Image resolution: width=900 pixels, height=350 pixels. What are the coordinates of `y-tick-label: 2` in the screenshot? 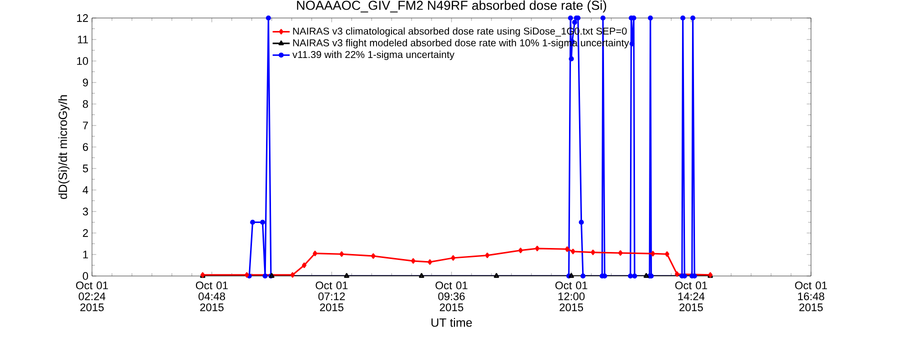 It's located at (85, 233).